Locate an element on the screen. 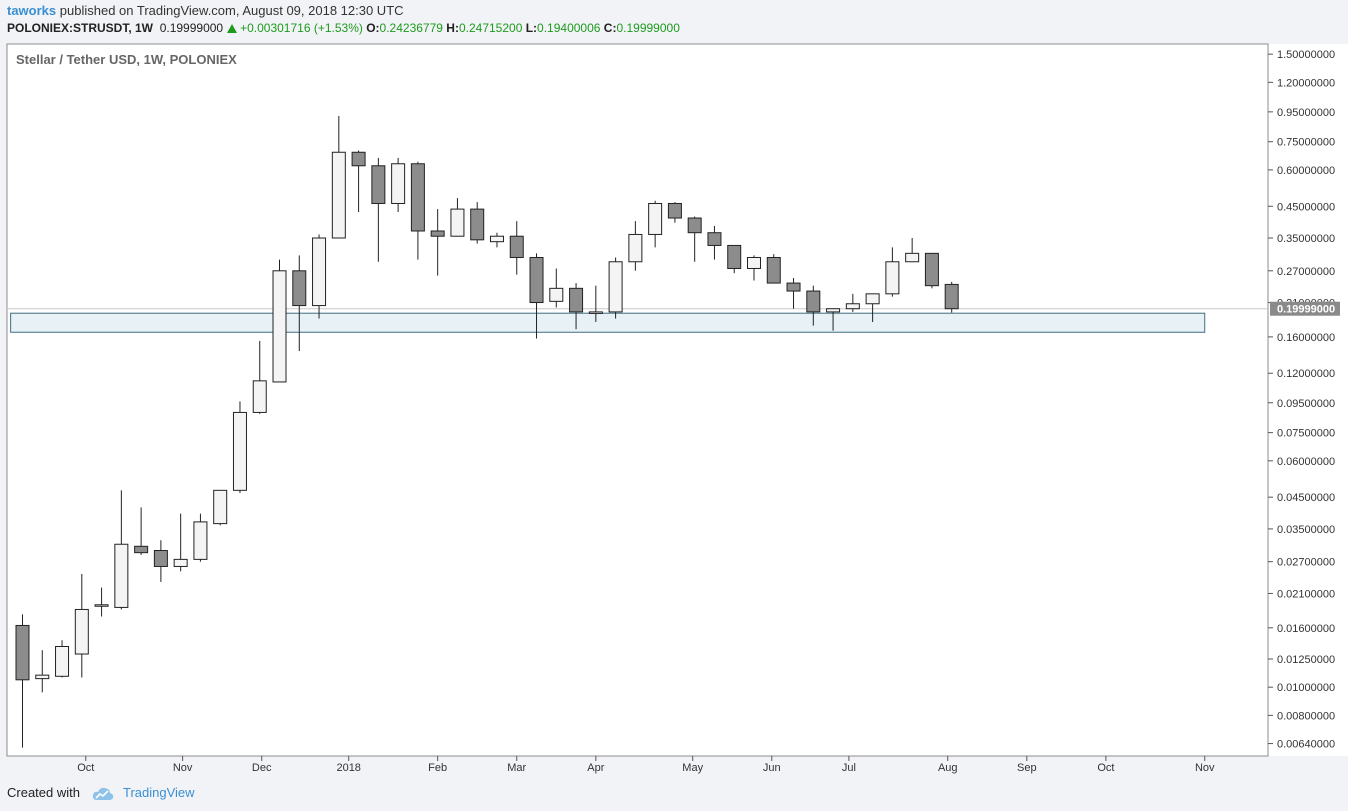 Image resolution: width=1348 pixels, height=811 pixels. last-price-label-bg is located at coordinates (1305, 308).